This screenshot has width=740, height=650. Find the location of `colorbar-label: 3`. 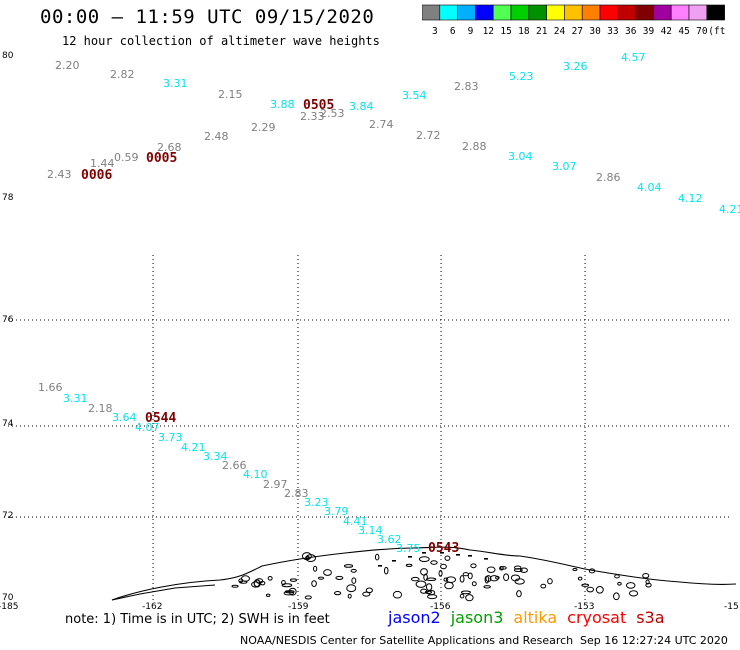

colorbar-label: 3 is located at coordinates (435, 31).